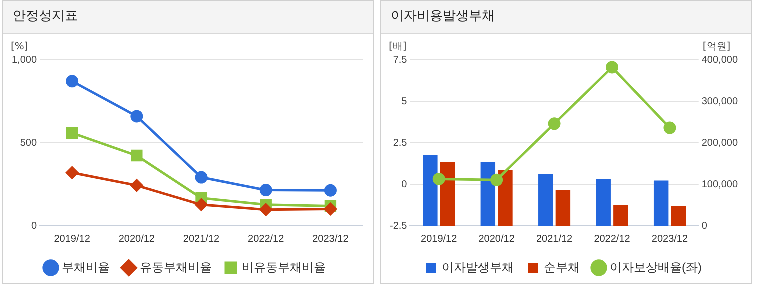  I want to click on y-tick-label: -2.5, so click(399, 226).